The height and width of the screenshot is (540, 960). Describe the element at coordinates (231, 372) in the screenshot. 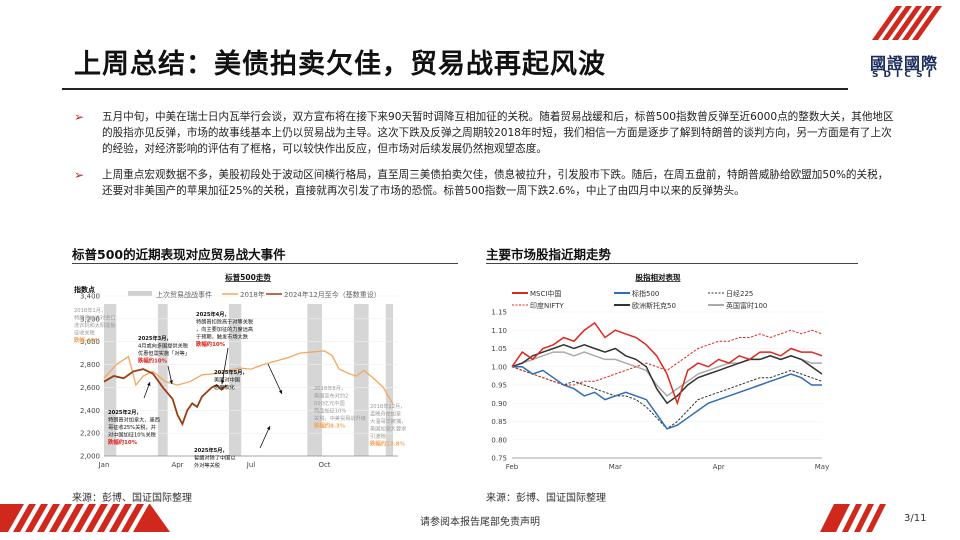

I see `annotation-text: 2025年5月，` at that location.